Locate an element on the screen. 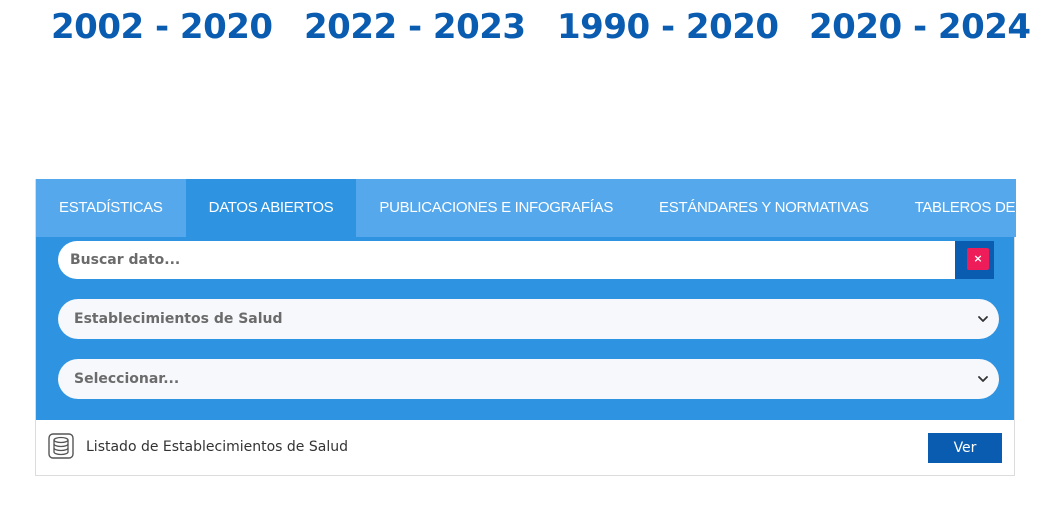 This screenshot has height=513, width=1056. year-range: 2002 - 2020 is located at coordinates (162, 27).